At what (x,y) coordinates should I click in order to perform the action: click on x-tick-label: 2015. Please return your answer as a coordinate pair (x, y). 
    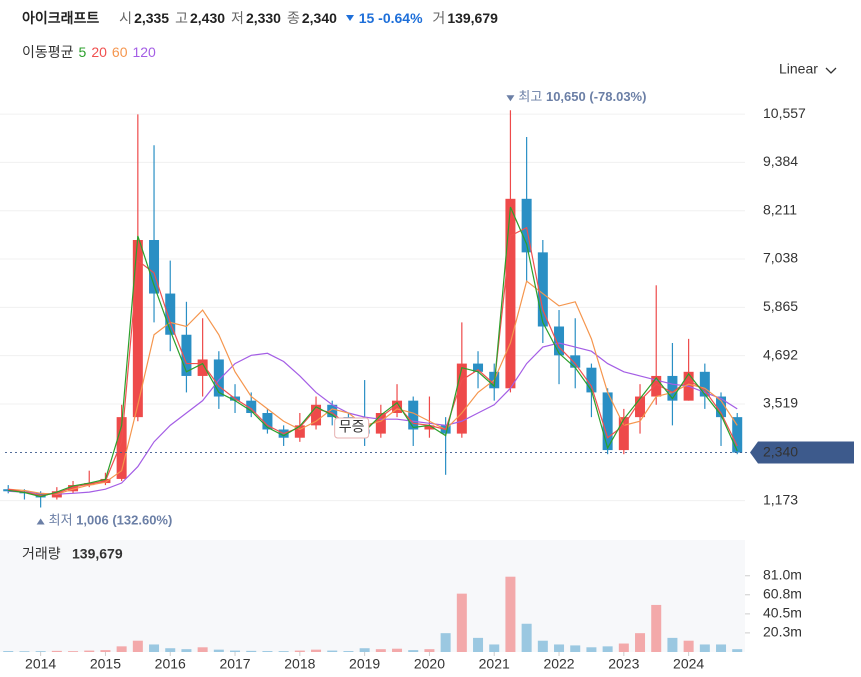
    Looking at the image, I should click on (105, 664).